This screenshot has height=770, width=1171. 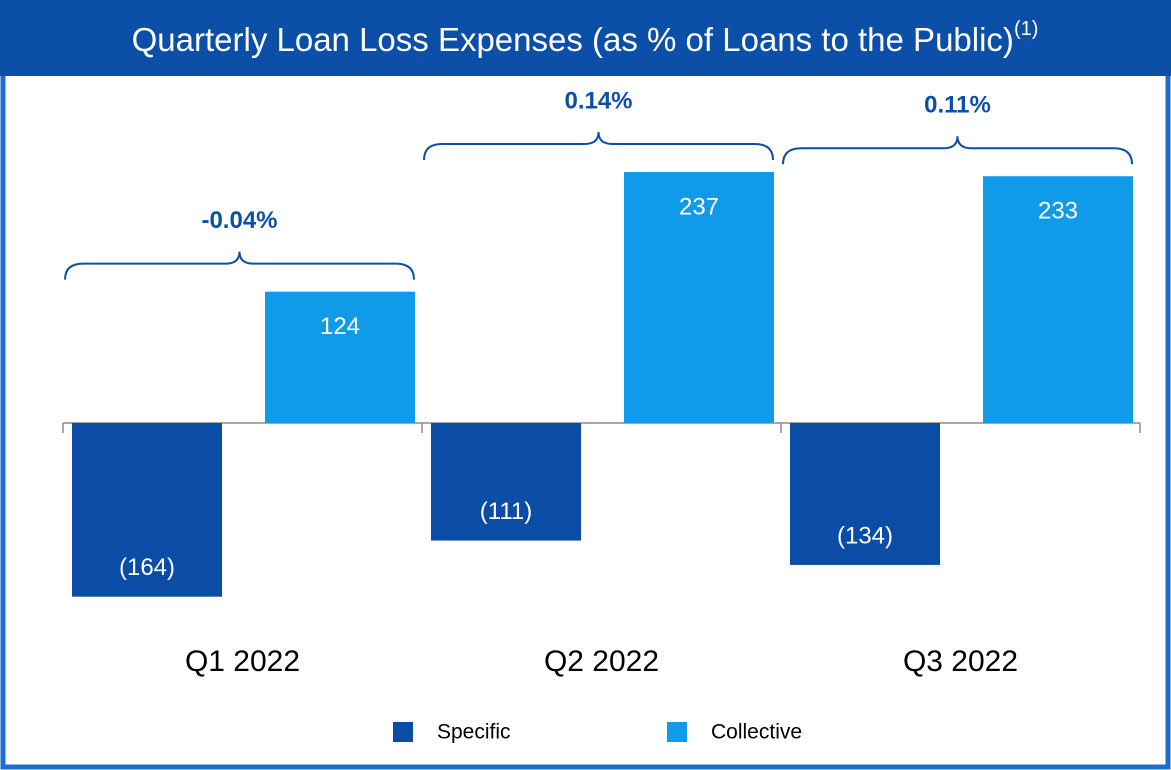 I want to click on legend-label: Specific, so click(x=474, y=732).